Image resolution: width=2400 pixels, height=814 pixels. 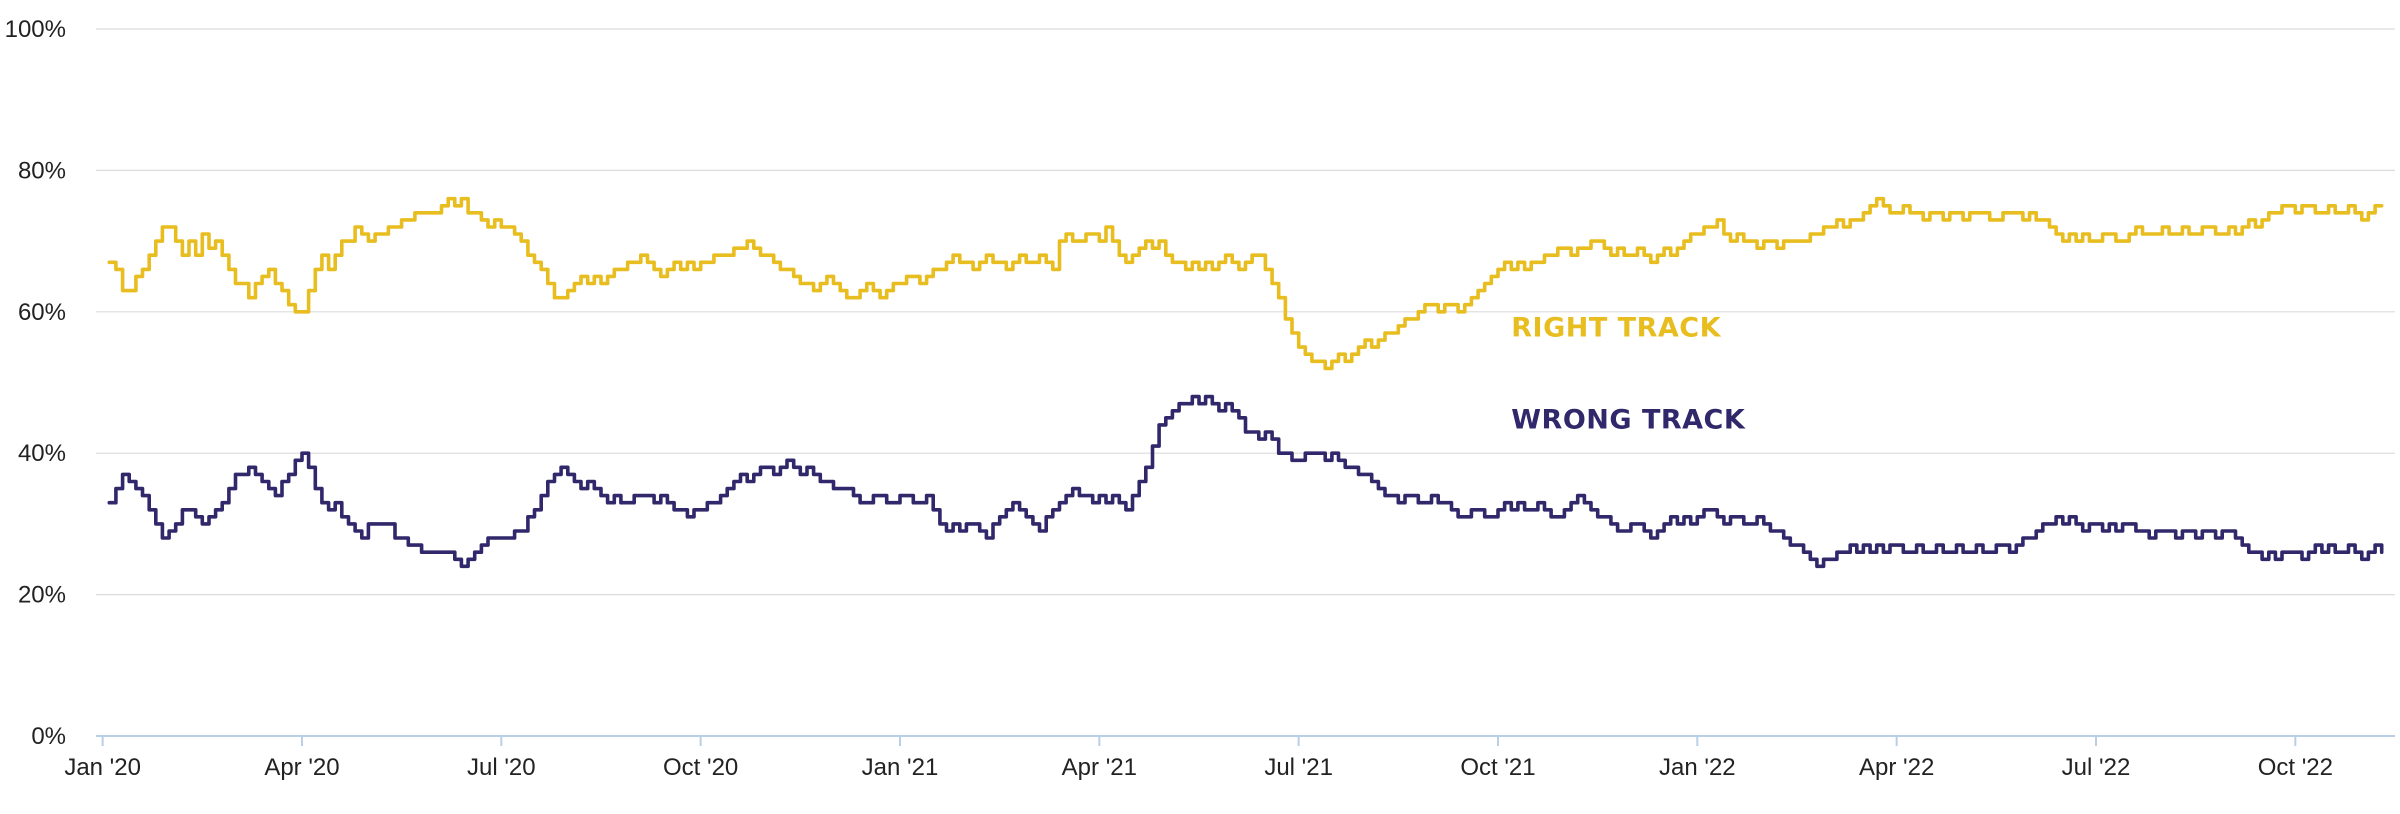 I want to click on x-tick-label: Jul '22, so click(x=2096, y=767).